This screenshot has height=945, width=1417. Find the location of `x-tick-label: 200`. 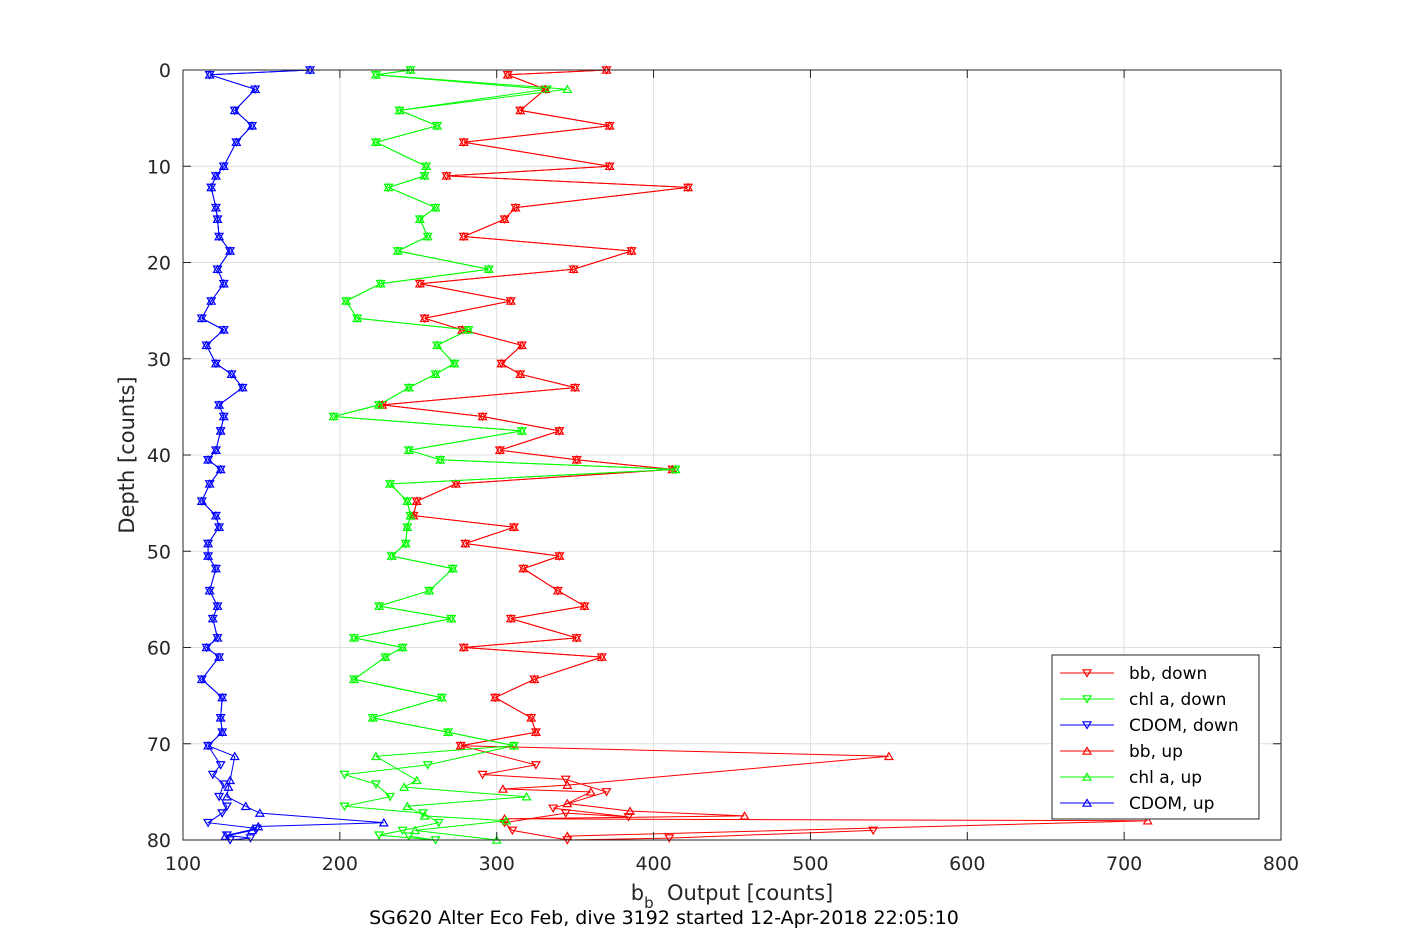

x-tick-label: 200 is located at coordinates (340, 864).